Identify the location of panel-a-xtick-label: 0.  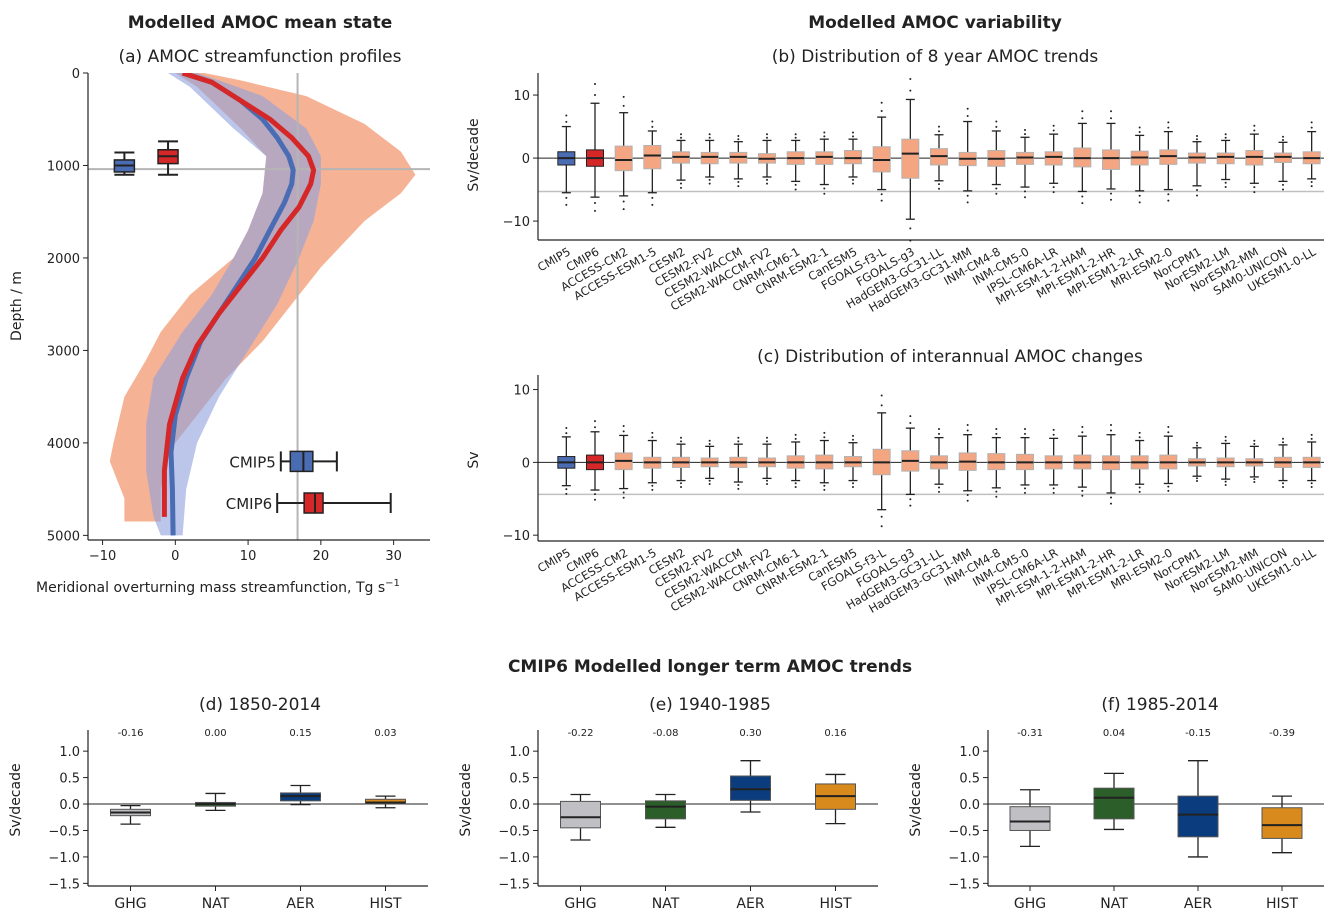
(175, 556).